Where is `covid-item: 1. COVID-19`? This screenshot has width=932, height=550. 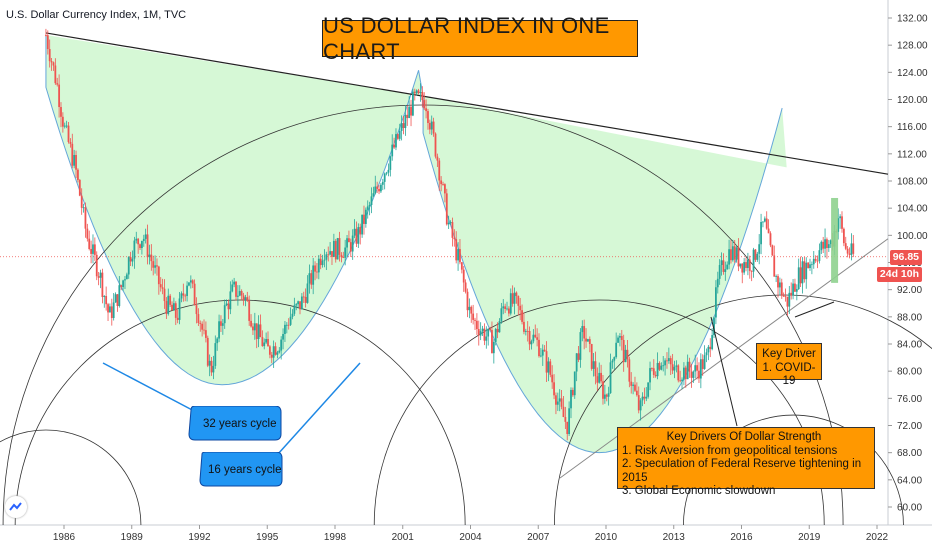
covid-item: 1. COVID-19 is located at coordinates (789, 374).